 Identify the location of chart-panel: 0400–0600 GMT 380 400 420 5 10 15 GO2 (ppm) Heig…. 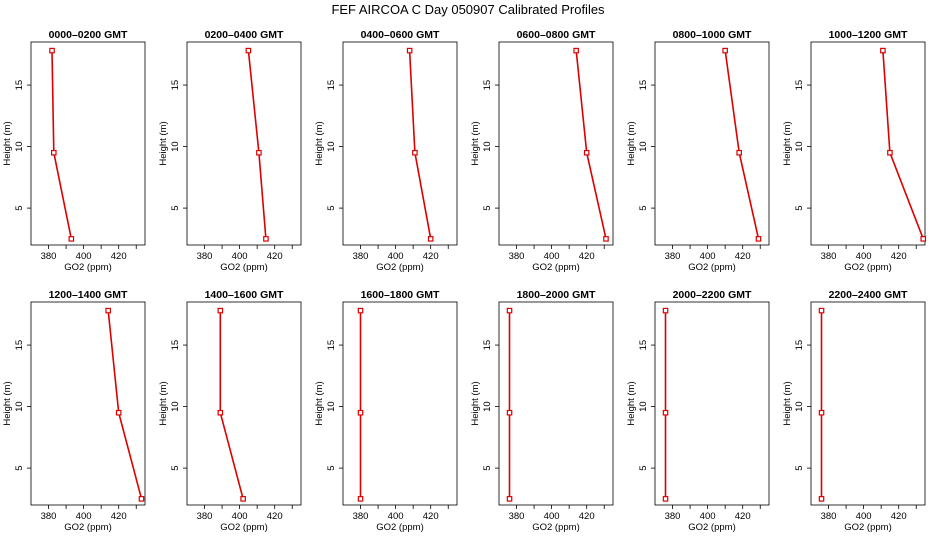
(386, 151).